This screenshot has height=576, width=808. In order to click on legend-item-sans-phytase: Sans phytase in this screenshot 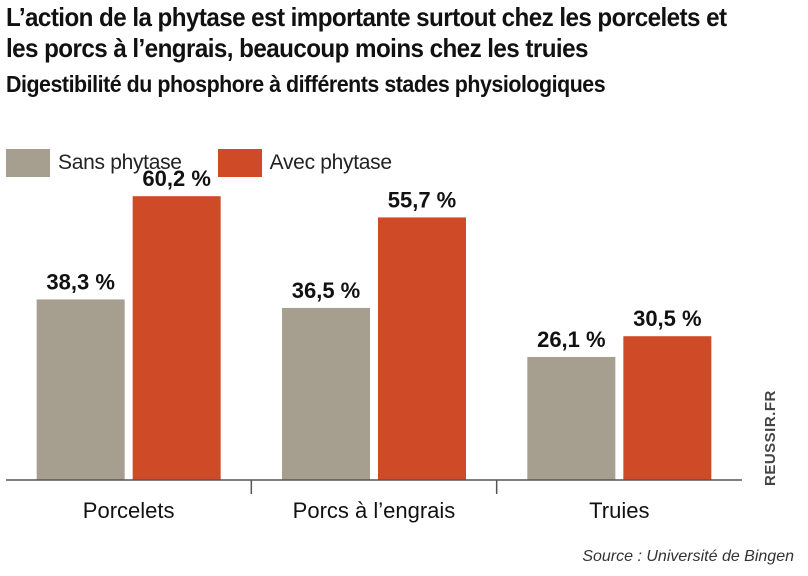, I will do `click(94, 163)`.